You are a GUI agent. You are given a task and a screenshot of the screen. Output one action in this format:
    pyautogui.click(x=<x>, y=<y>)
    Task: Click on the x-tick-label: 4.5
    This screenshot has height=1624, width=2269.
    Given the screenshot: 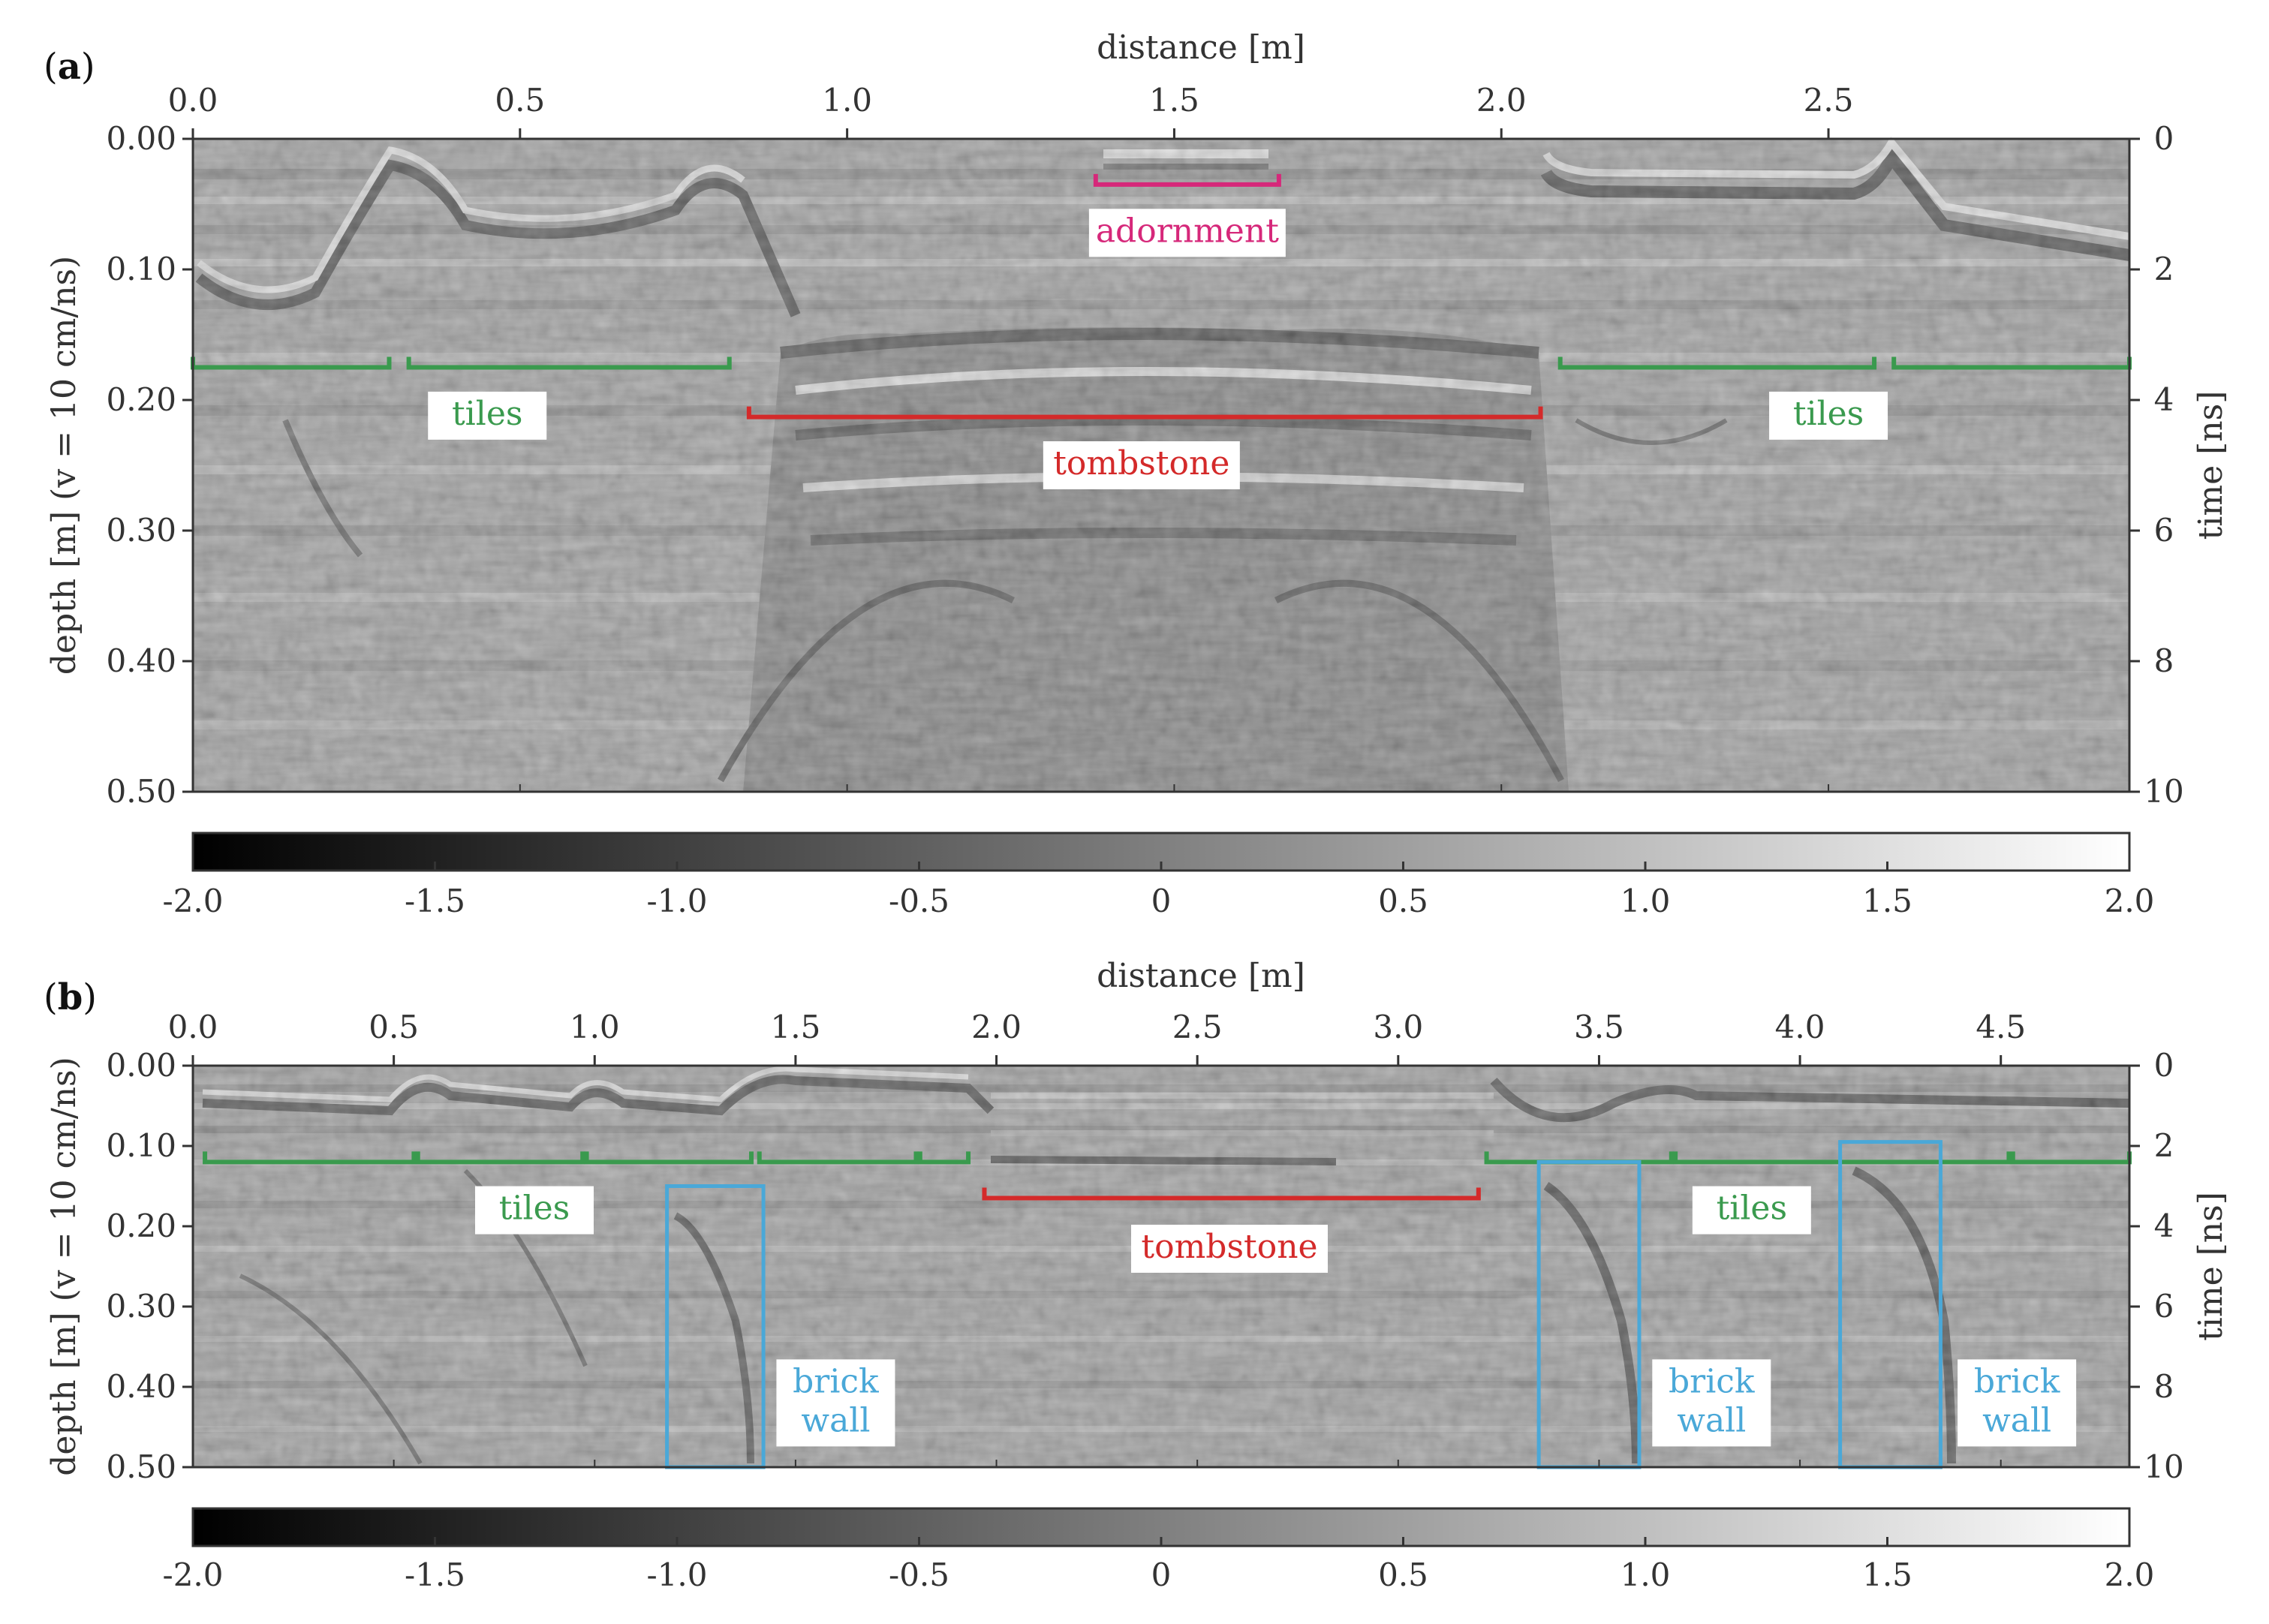 What is the action you would take?
    pyautogui.click(x=2001, y=1027)
    